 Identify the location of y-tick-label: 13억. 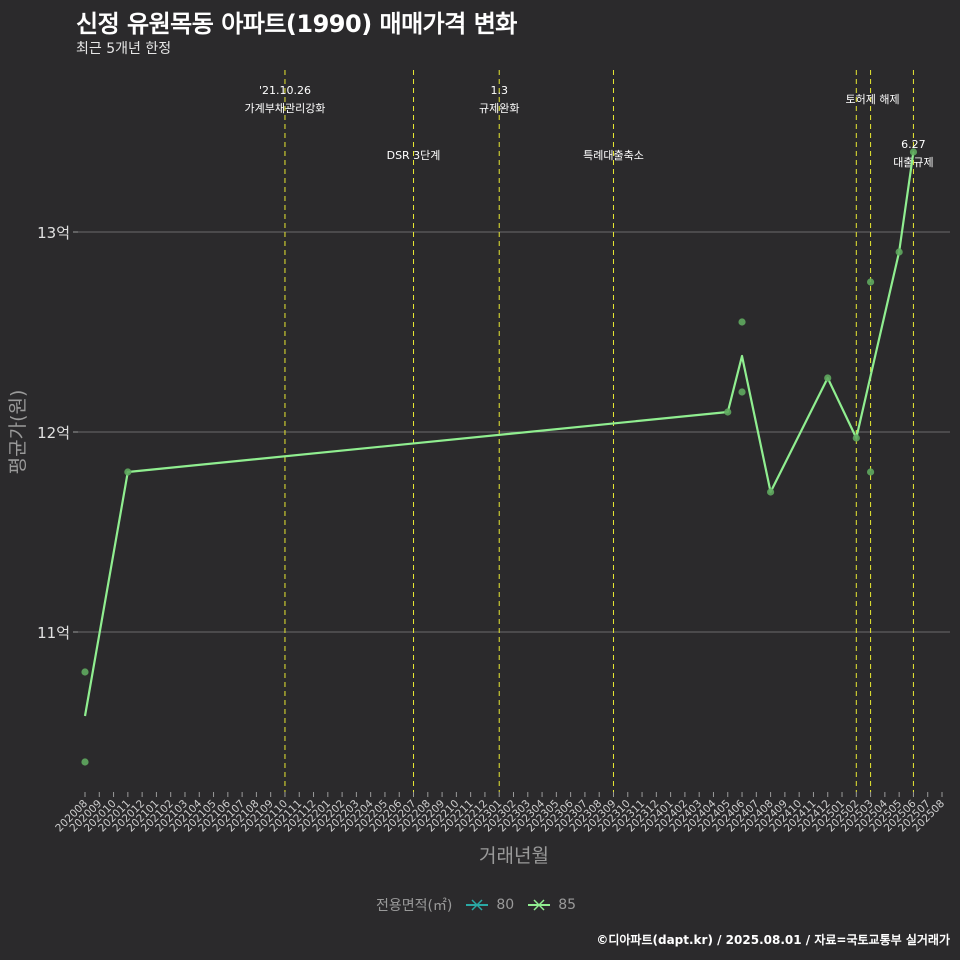
(53, 233).